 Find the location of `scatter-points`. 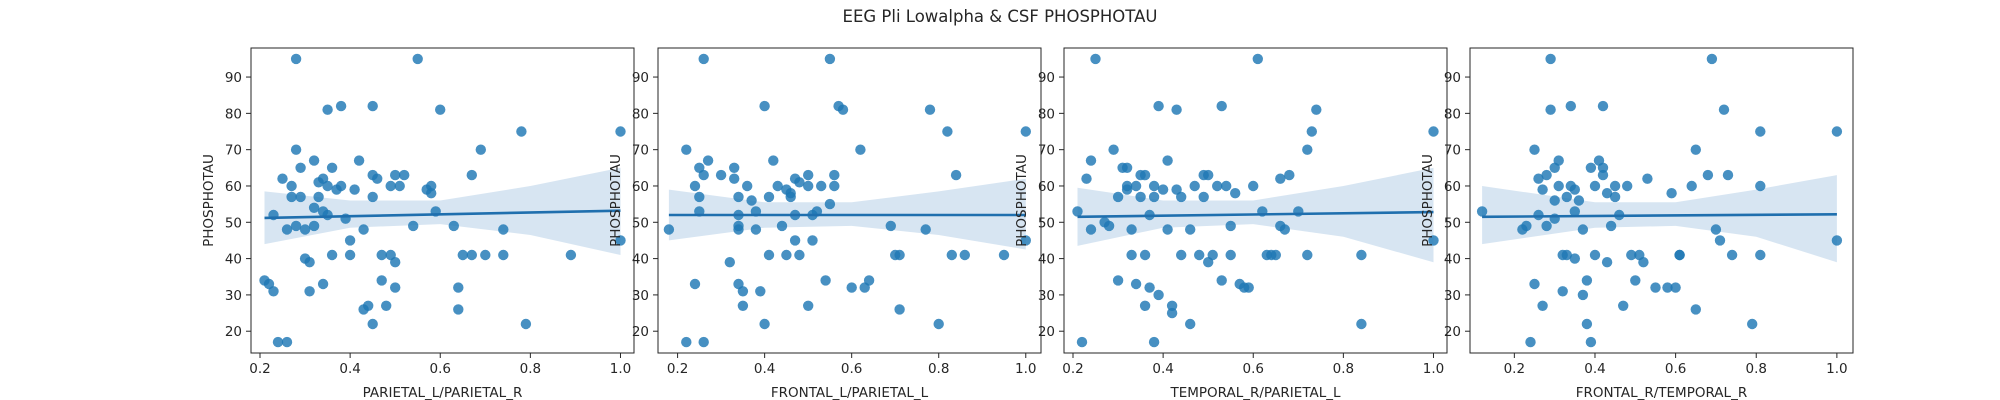

scatter-points is located at coordinates (847, 200).